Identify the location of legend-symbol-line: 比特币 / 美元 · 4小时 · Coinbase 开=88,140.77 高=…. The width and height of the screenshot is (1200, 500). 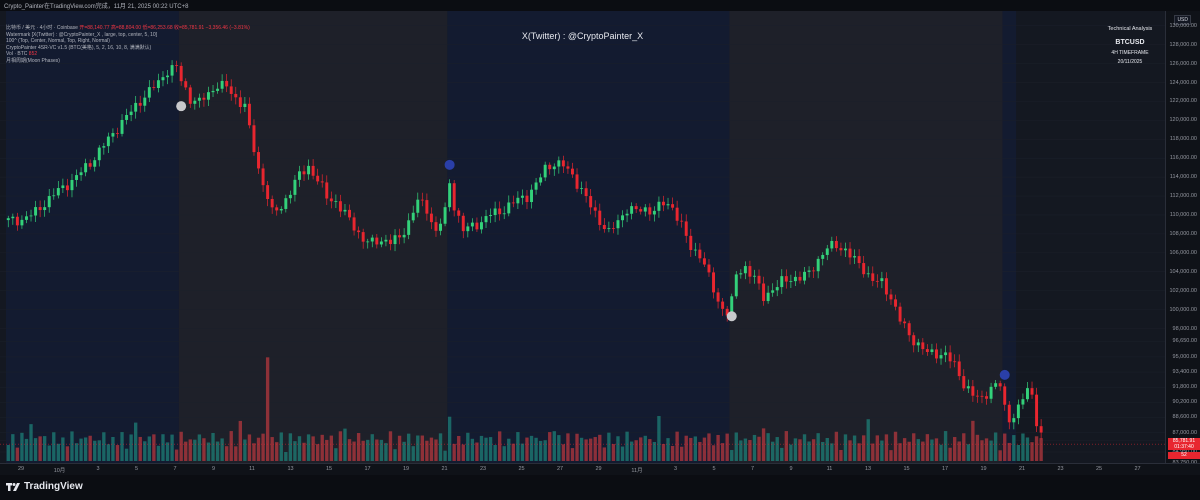
(128, 28).